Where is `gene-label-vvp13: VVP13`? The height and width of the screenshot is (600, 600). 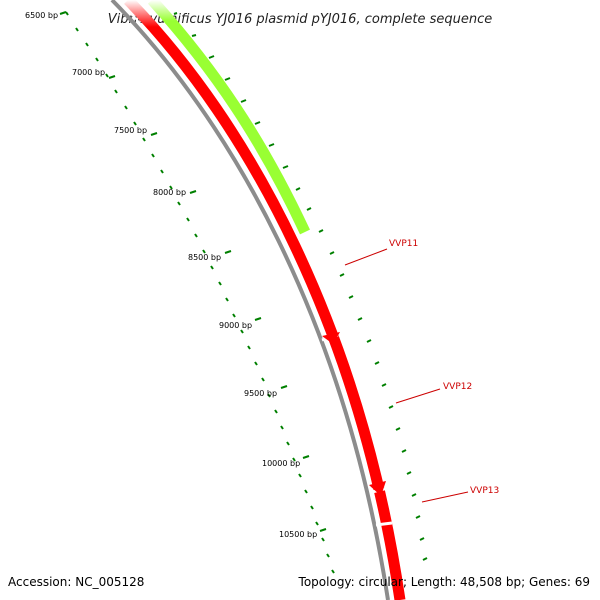
gene-label-vvp13: VVP13 is located at coordinates (460, 494).